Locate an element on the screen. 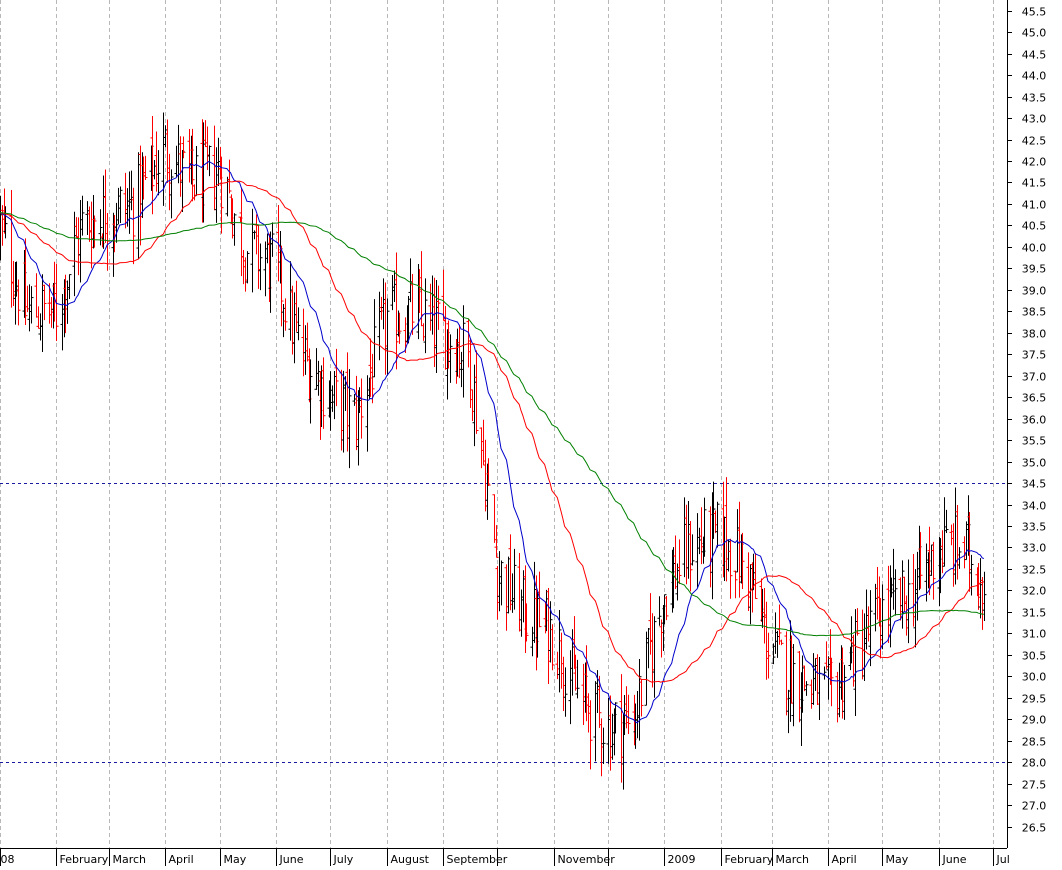  y-tick-label: 36.5 is located at coordinates (1034, 398).